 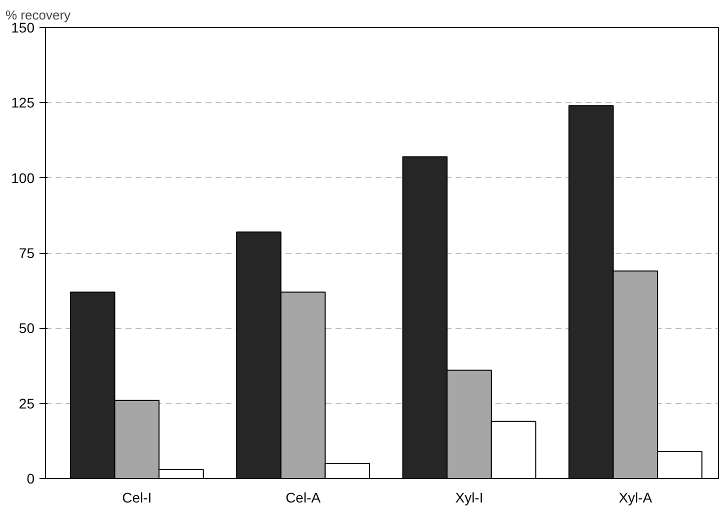 I want to click on y-tick-label: 125, so click(x=23, y=102).